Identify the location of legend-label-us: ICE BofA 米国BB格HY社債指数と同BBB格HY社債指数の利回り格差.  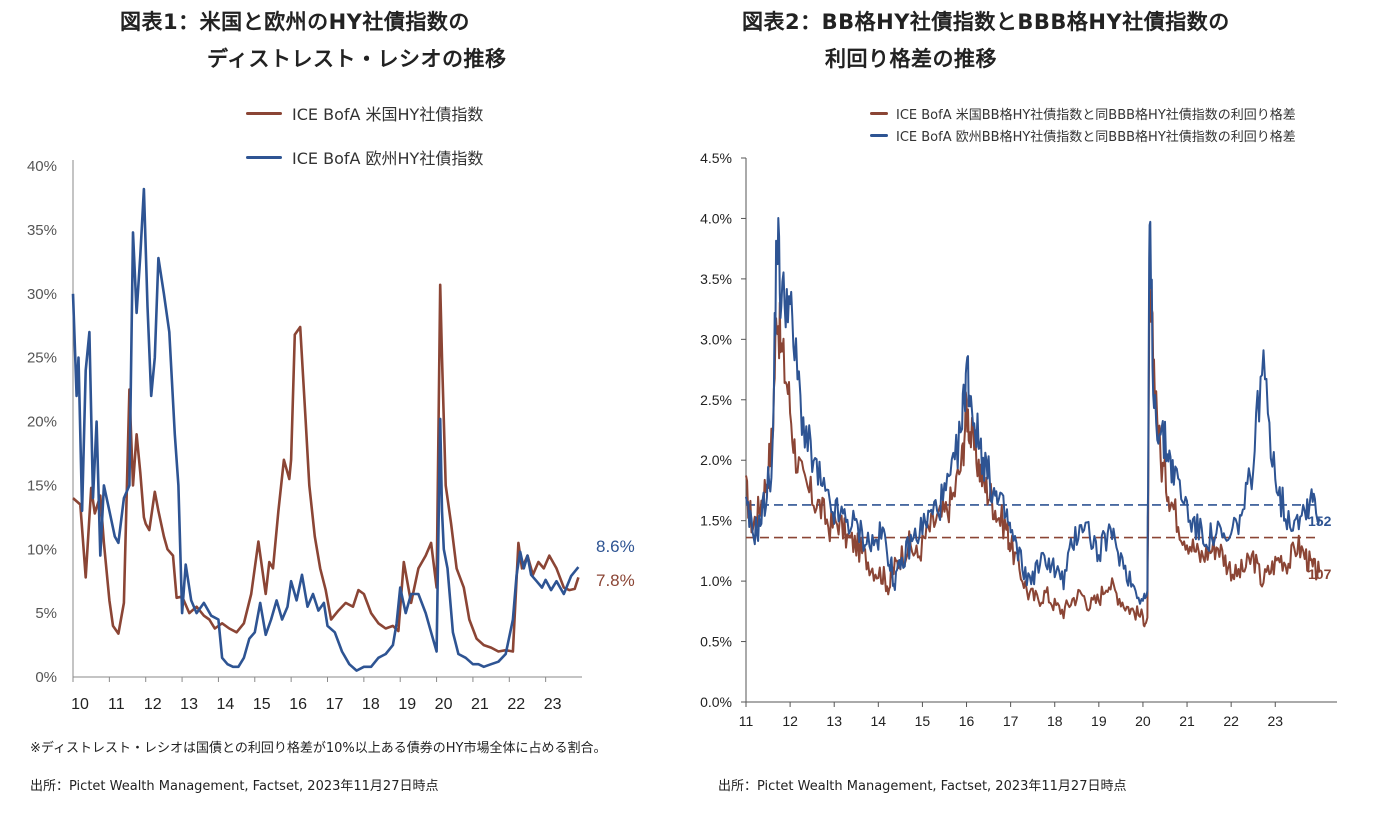
(1096, 115).